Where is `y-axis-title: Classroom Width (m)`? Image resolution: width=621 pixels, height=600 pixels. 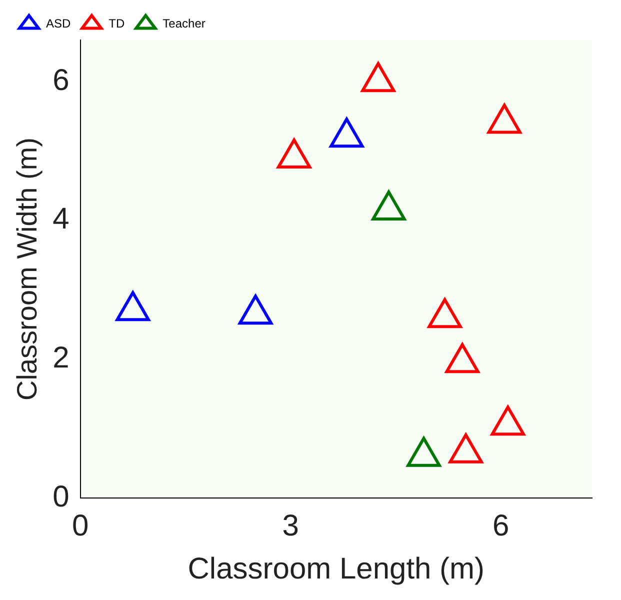
y-axis-title: Classroom Width (m) is located at coordinates (27, 269).